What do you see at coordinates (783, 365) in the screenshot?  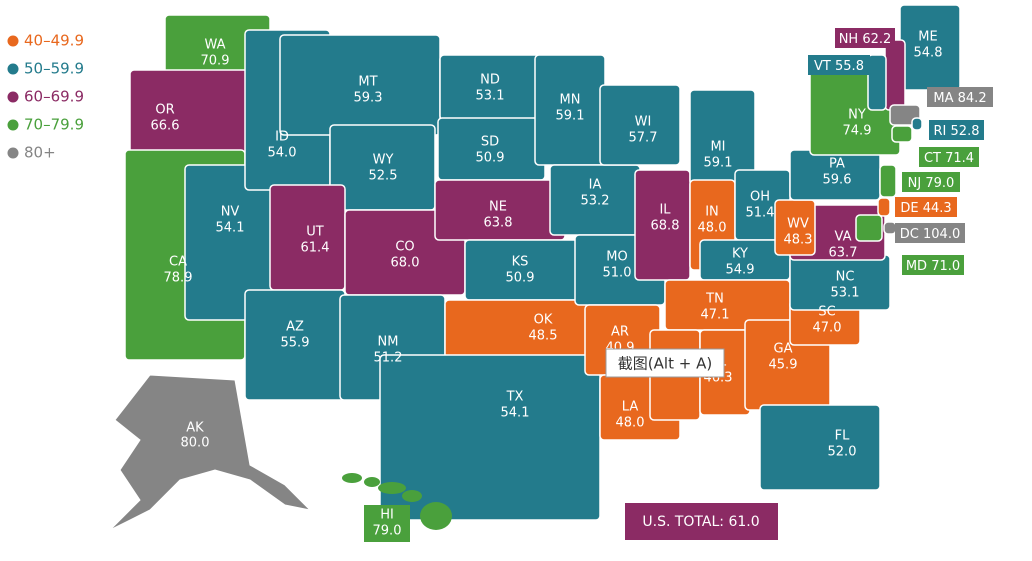 I see `state-value: 45.9` at bounding box center [783, 365].